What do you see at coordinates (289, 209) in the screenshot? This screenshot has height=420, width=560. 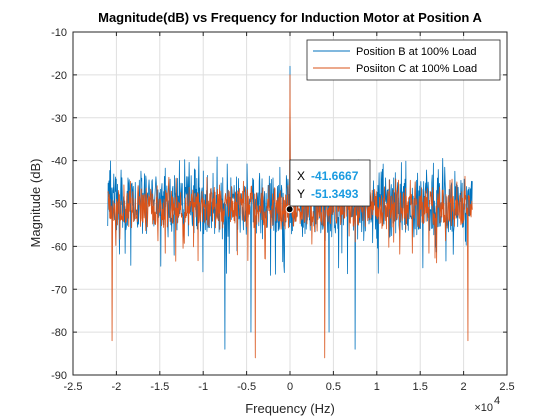 I see `datatip-marker` at bounding box center [289, 209].